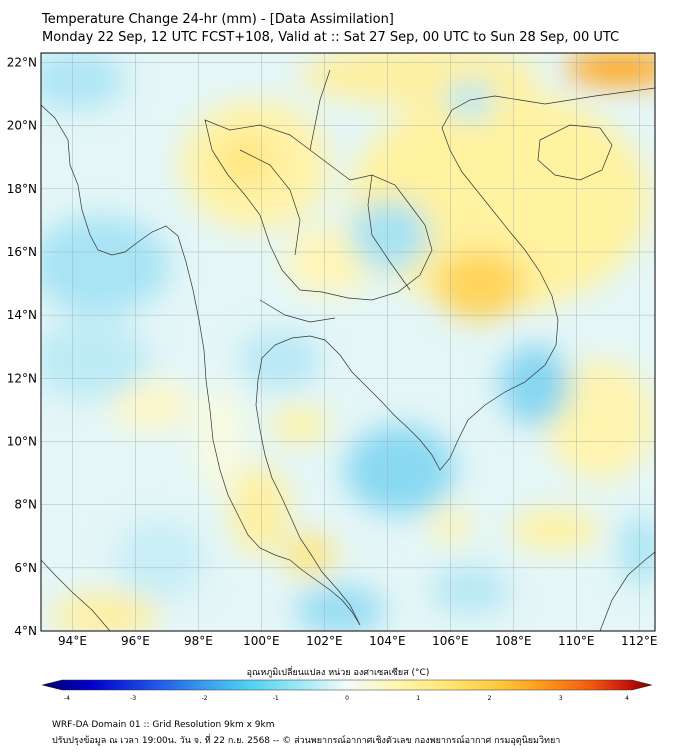  I want to click on lon-label: 96°E, so click(135, 641).